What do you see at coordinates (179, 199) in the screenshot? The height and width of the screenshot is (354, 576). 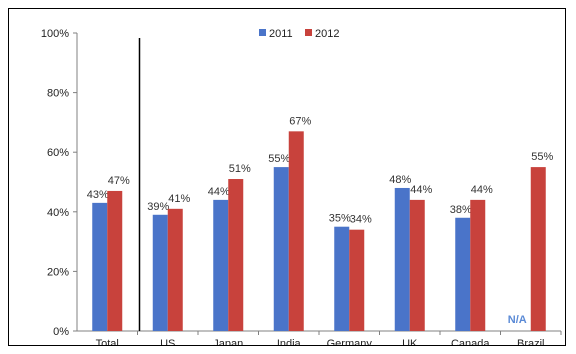 I see `data-label-2012: 41%` at bounding box center [179, 199].